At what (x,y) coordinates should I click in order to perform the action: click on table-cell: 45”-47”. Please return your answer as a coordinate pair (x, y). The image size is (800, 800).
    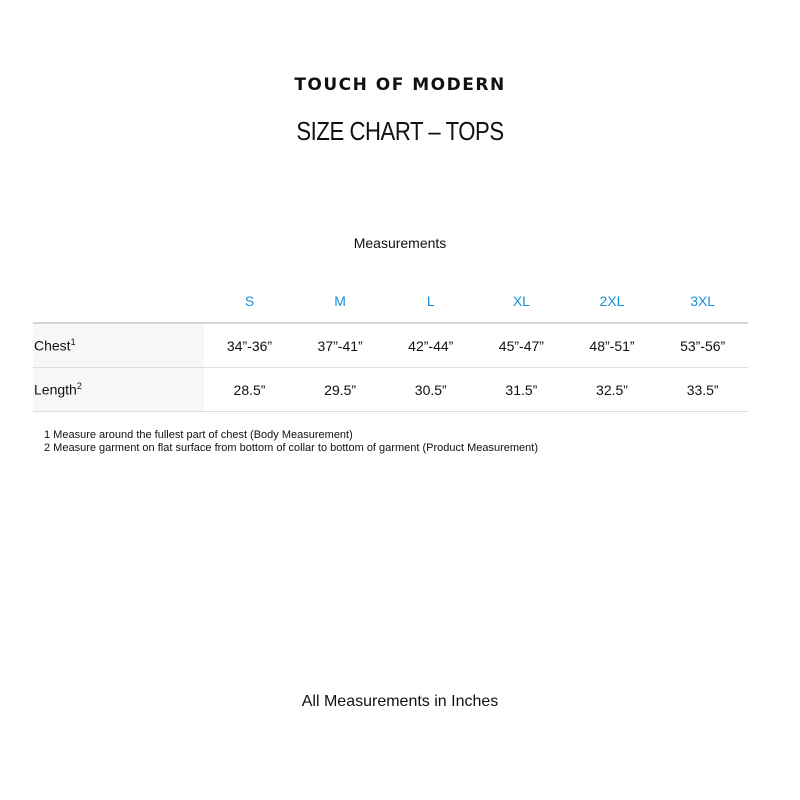
    Looking at the image, I should click on (521, 345).